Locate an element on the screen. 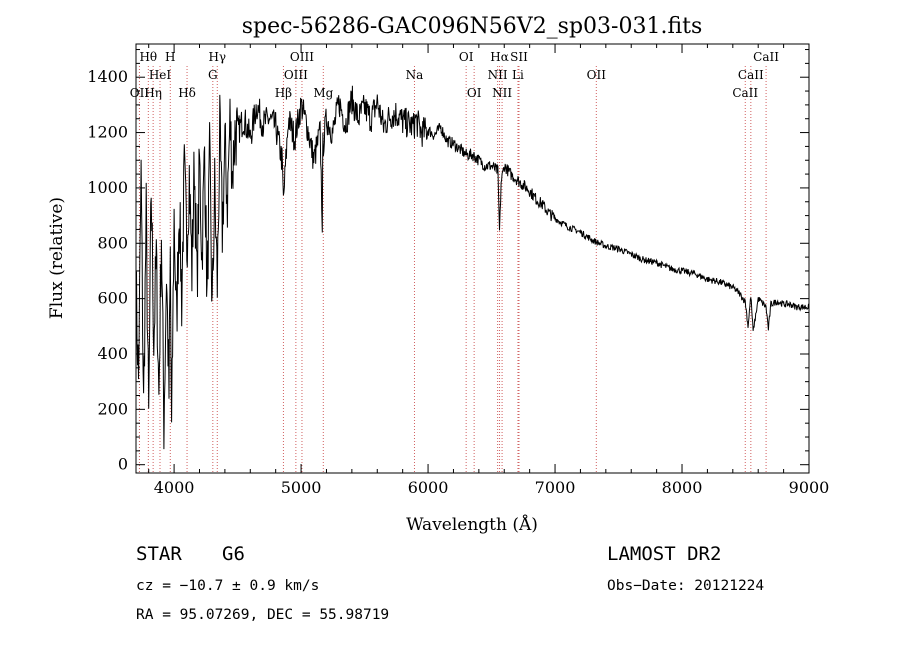 The image size is (900, 650). class-label: STAR is located at coordinates (159, 554).